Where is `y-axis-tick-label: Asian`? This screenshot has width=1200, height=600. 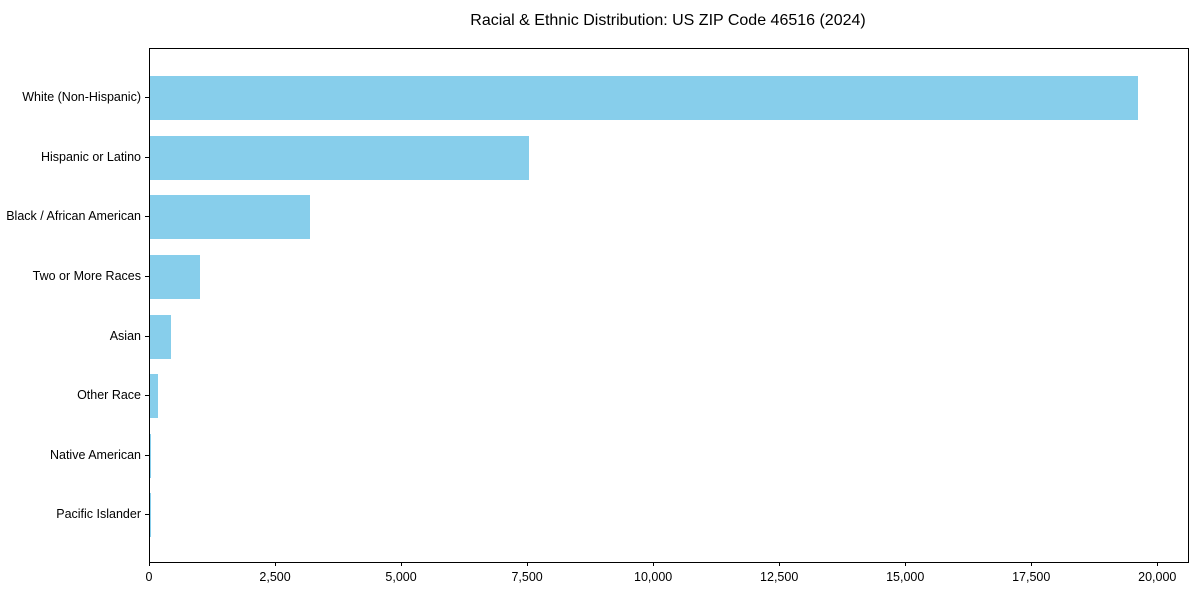 y-axis-tick-label: Asian is located at coordinates (125, 335).